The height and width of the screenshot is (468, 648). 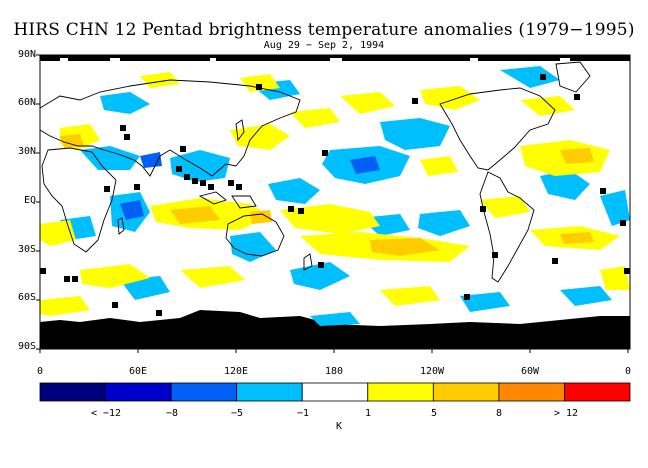 I want to click on colorbar-label-3: −5, so click(x=237, y=413).